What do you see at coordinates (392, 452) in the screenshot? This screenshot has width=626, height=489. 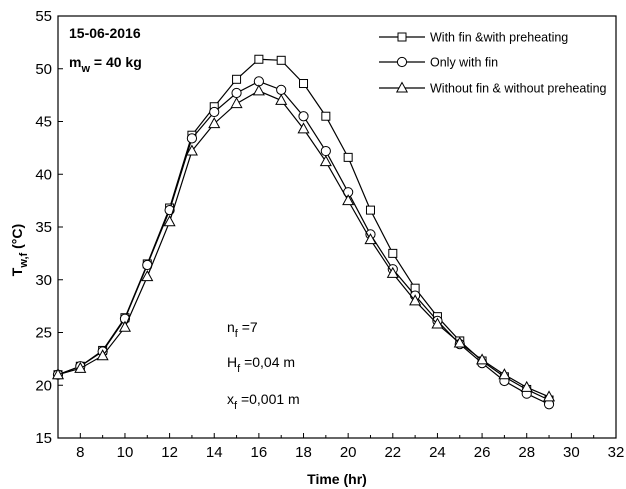 I see `x-tick-label: 22` at bounding box center [392, 452].